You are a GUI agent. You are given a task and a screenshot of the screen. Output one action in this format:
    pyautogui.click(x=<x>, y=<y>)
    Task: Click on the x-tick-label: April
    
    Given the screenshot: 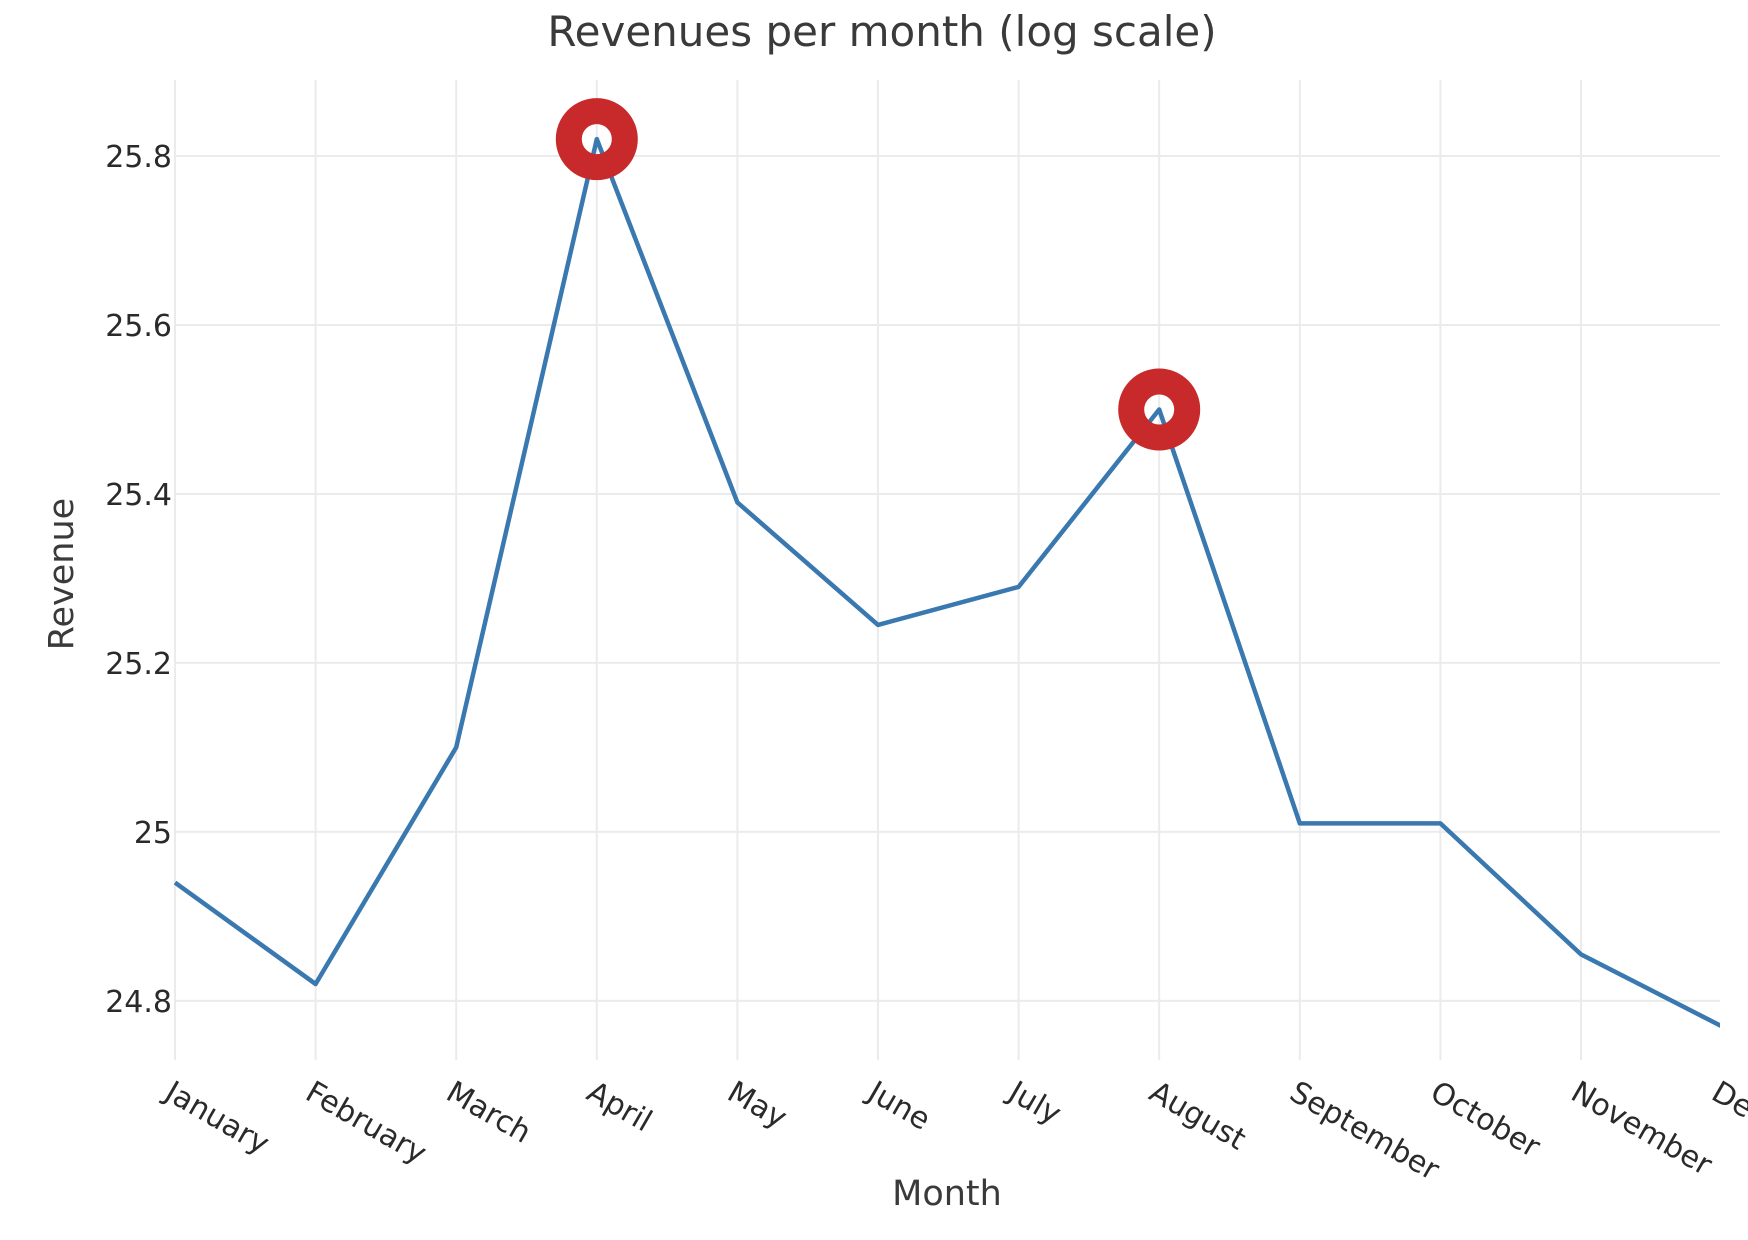 What is the action you would take?
    pyautogui.click(x=619, y=1107)
    